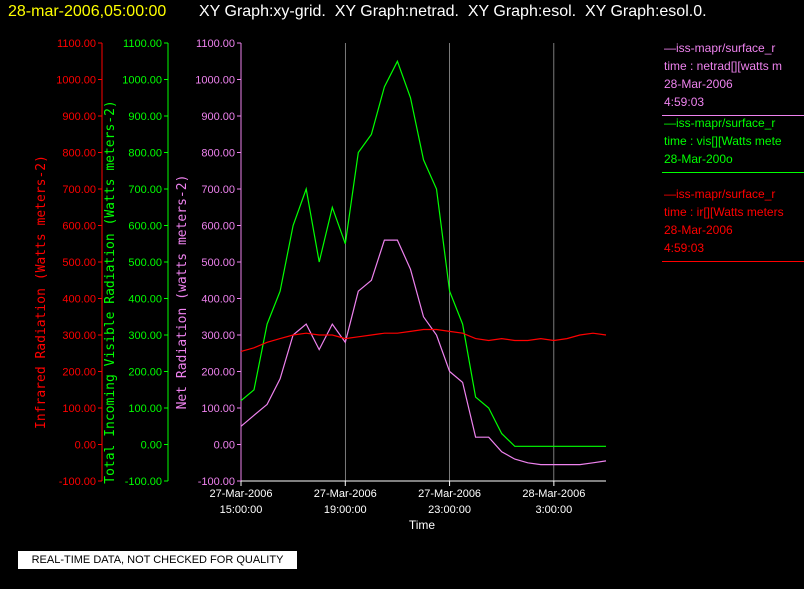 The height and width of the screenshot is (589, 804). Describe the element at coordinates (698, 159) in the screenshot. I see `legend-entry-line: 28-Mar-200o` at that location.